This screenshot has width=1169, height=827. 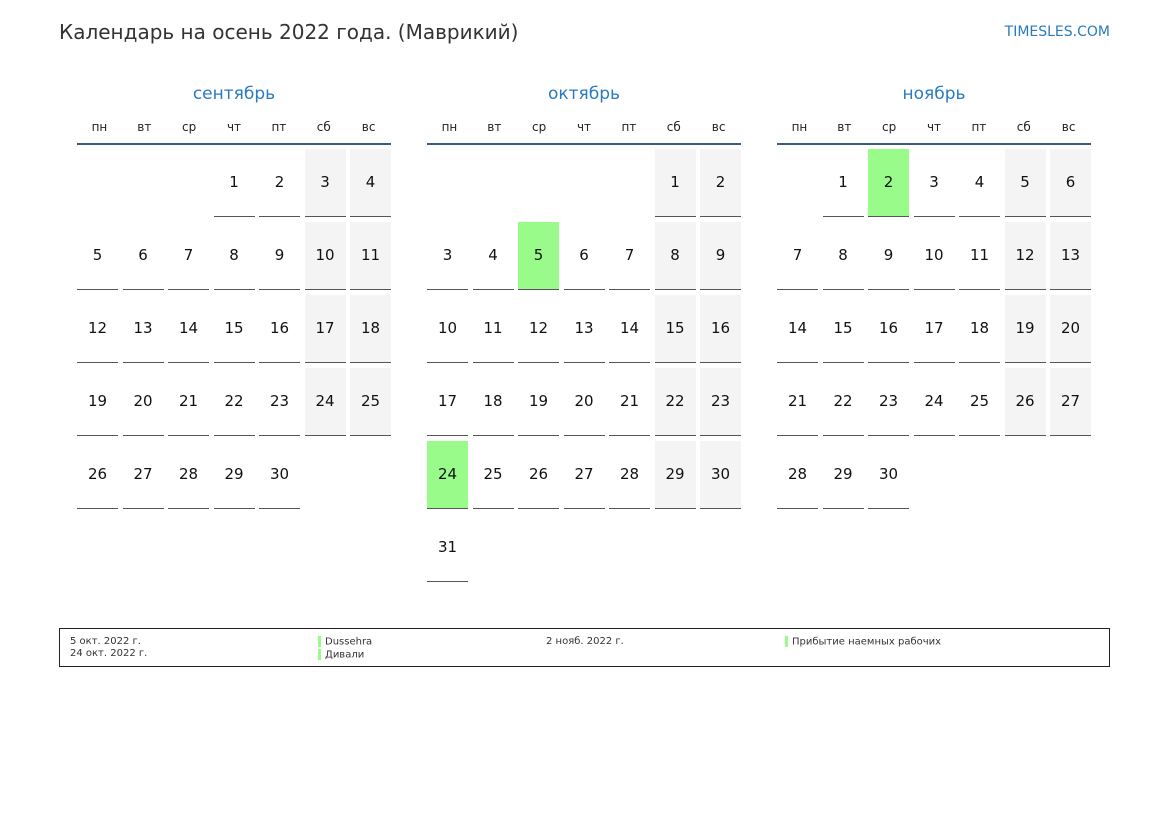 What do you see at coordinates (584, 127) in the screenshot?
I see `weekday-label: чт` at bounding box center [584, 127].